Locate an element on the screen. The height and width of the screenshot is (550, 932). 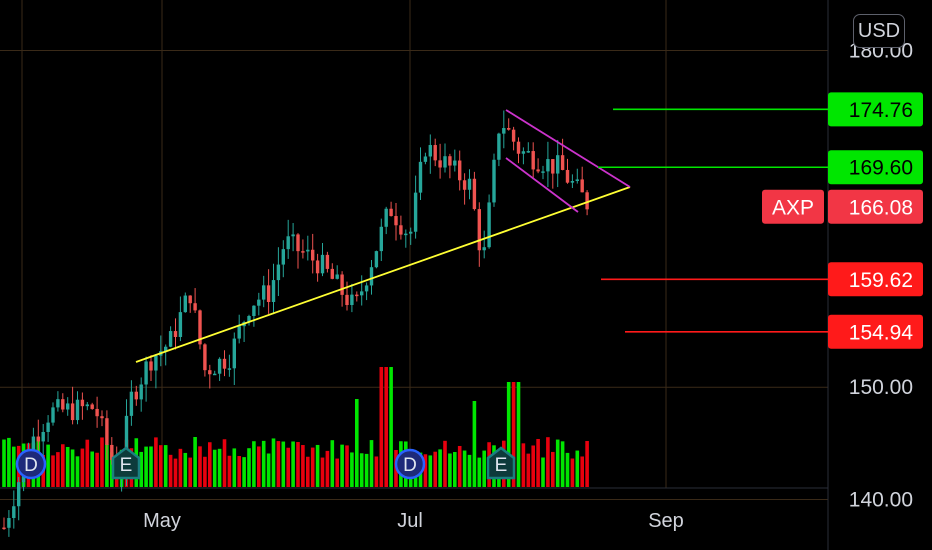
event-marker-letter: E is located at coordinates (501, 465).